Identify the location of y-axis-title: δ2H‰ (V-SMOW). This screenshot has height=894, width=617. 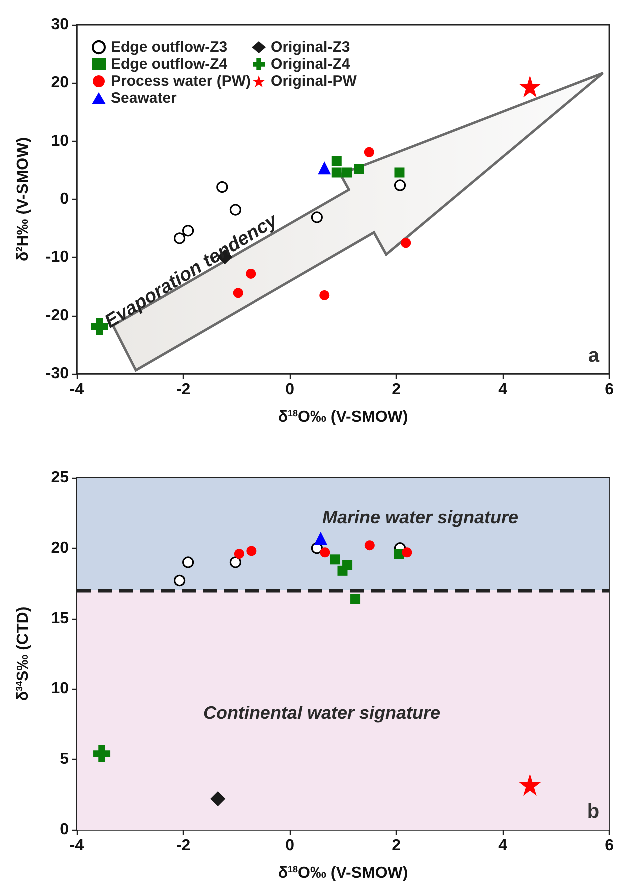
(23, 199).